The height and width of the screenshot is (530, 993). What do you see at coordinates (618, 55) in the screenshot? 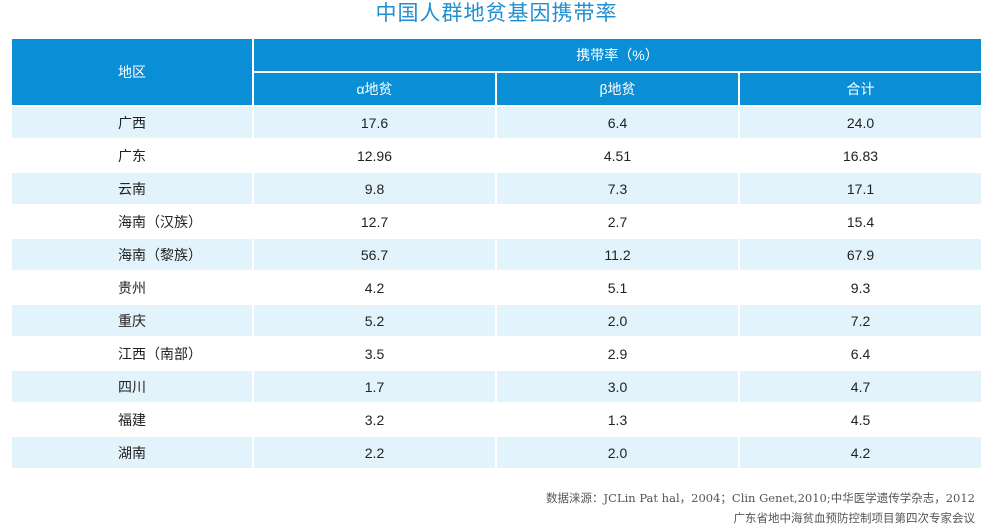
I see `carrier-rate-group-header: 携带率（%）` at bounding box center [618, 55].